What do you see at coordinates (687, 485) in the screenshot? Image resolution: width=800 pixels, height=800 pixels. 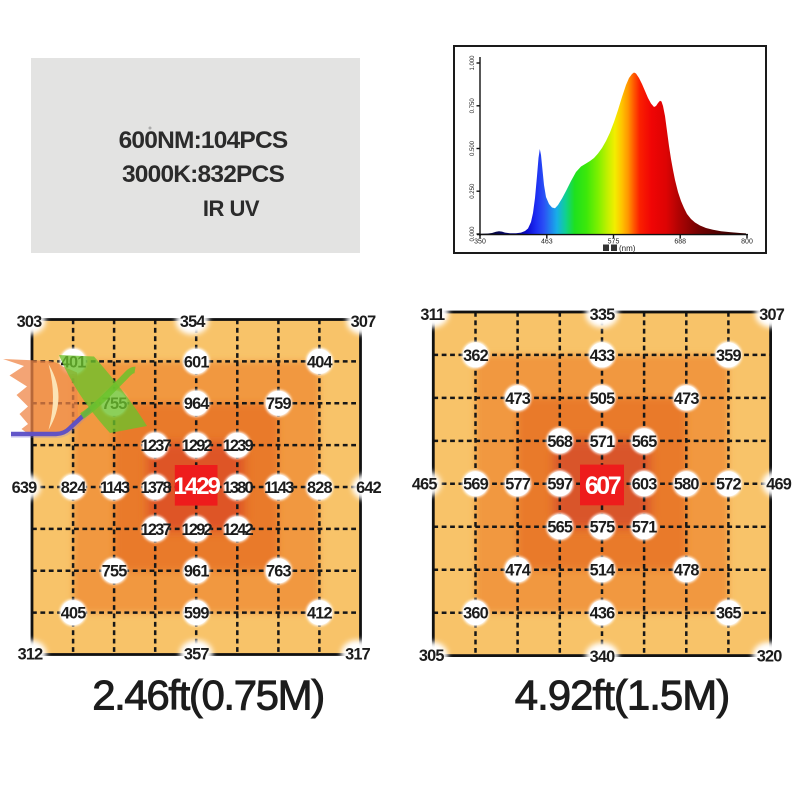 I see `svg-text: 580` at bounding box center [687, 485].